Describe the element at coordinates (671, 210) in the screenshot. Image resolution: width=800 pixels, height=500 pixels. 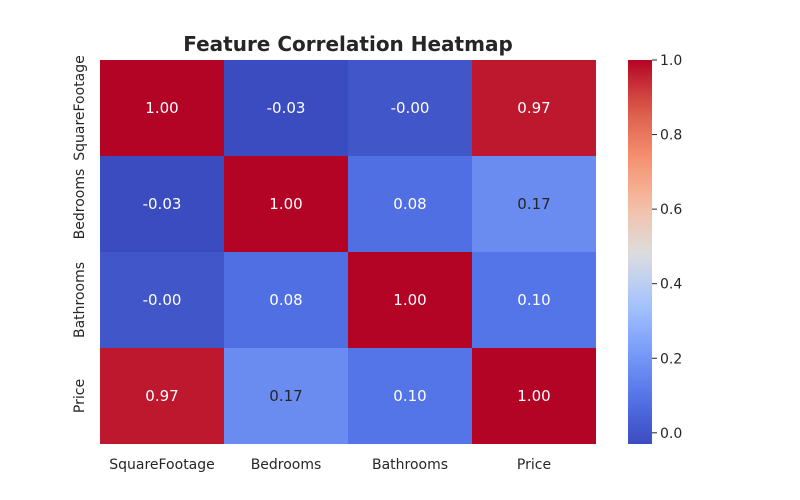
I see `colorbar-tick-label: 0.6` at that location.